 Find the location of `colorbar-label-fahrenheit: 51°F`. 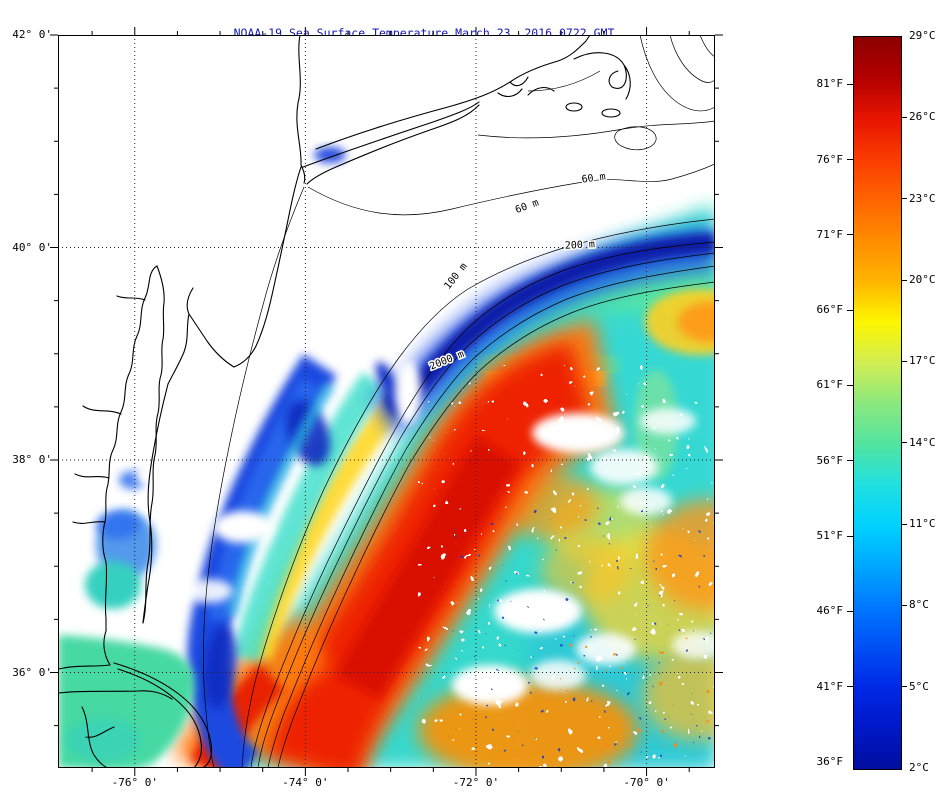

colorbar-label-fahrenheit: 51°F is located at coordinates (830, 536).